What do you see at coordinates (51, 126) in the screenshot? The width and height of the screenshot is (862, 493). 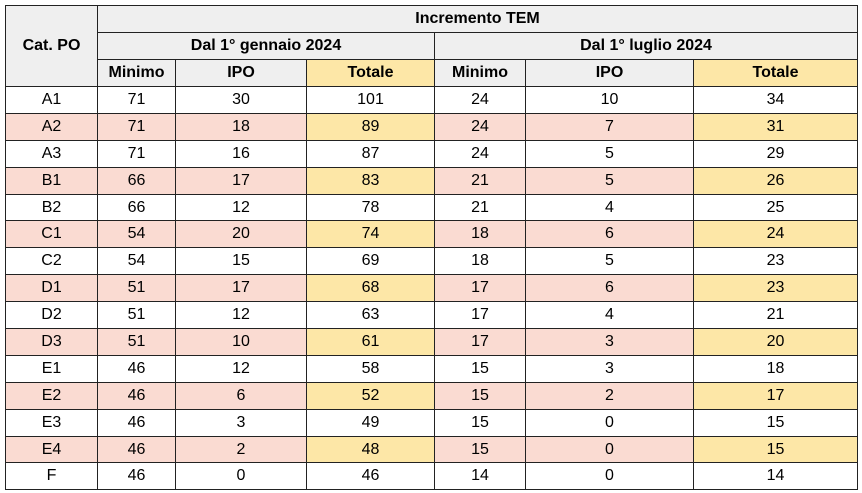 I see `cell-cat-po: A2` at bounding box center [51, 126].